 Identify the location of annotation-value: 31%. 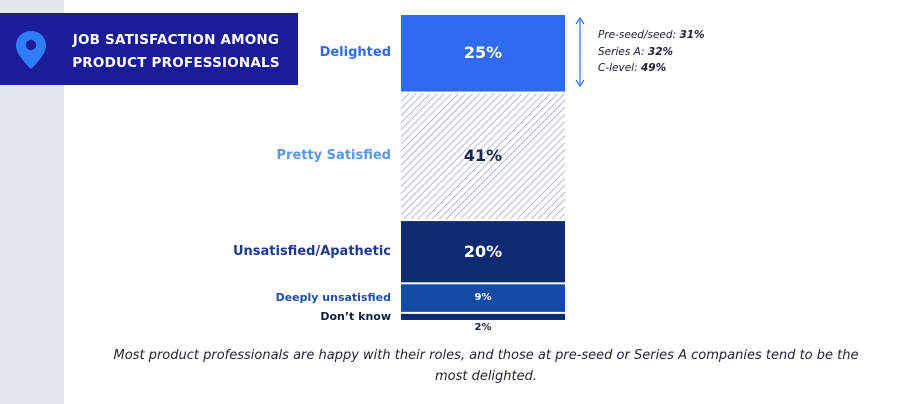
(692, 35).